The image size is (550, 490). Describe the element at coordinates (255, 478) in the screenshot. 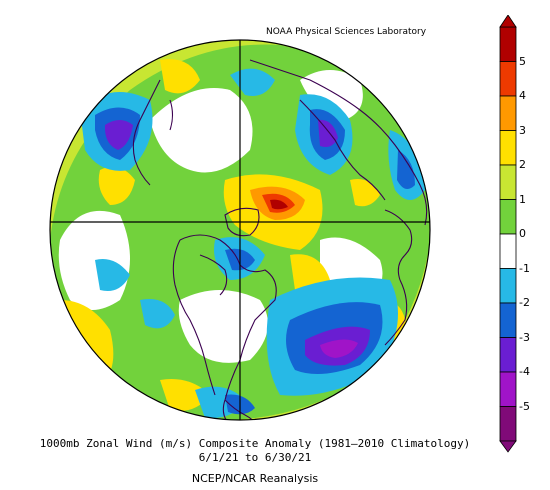

I see `caption-source: NCEP/NCAR Reanalysis` at that location.